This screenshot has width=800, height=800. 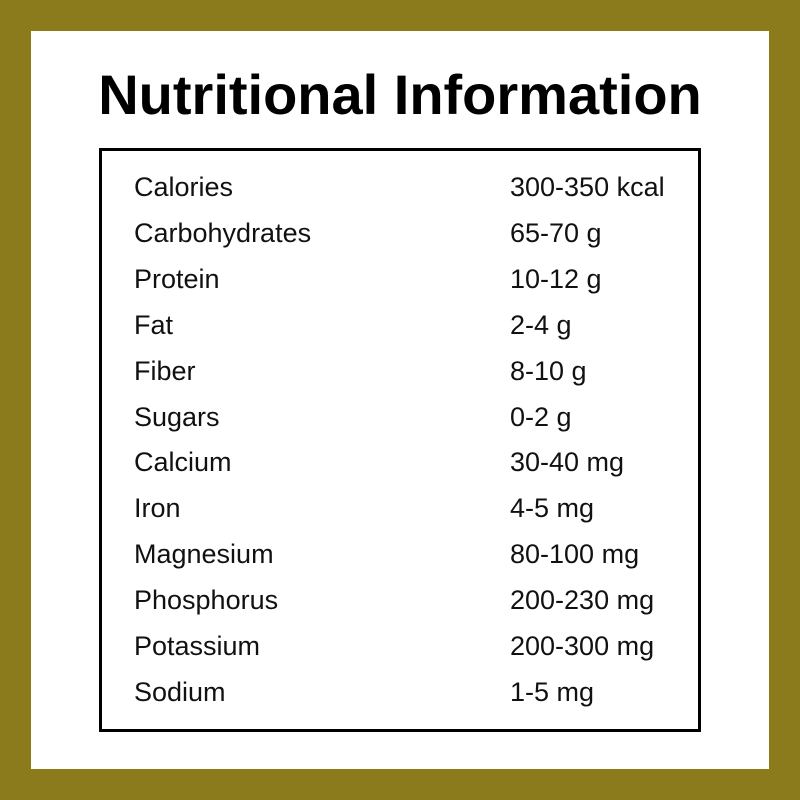 I want to click on nutrient-value: 80-100 mg, so click(x=575, y=554).